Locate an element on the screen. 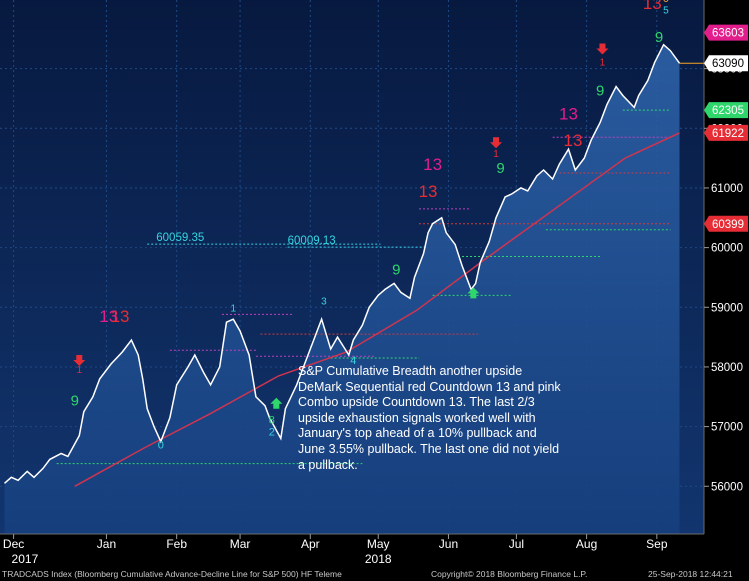  price-tags: 63603 63090 62305 61922 60399 is located at coordinates (713, 128).